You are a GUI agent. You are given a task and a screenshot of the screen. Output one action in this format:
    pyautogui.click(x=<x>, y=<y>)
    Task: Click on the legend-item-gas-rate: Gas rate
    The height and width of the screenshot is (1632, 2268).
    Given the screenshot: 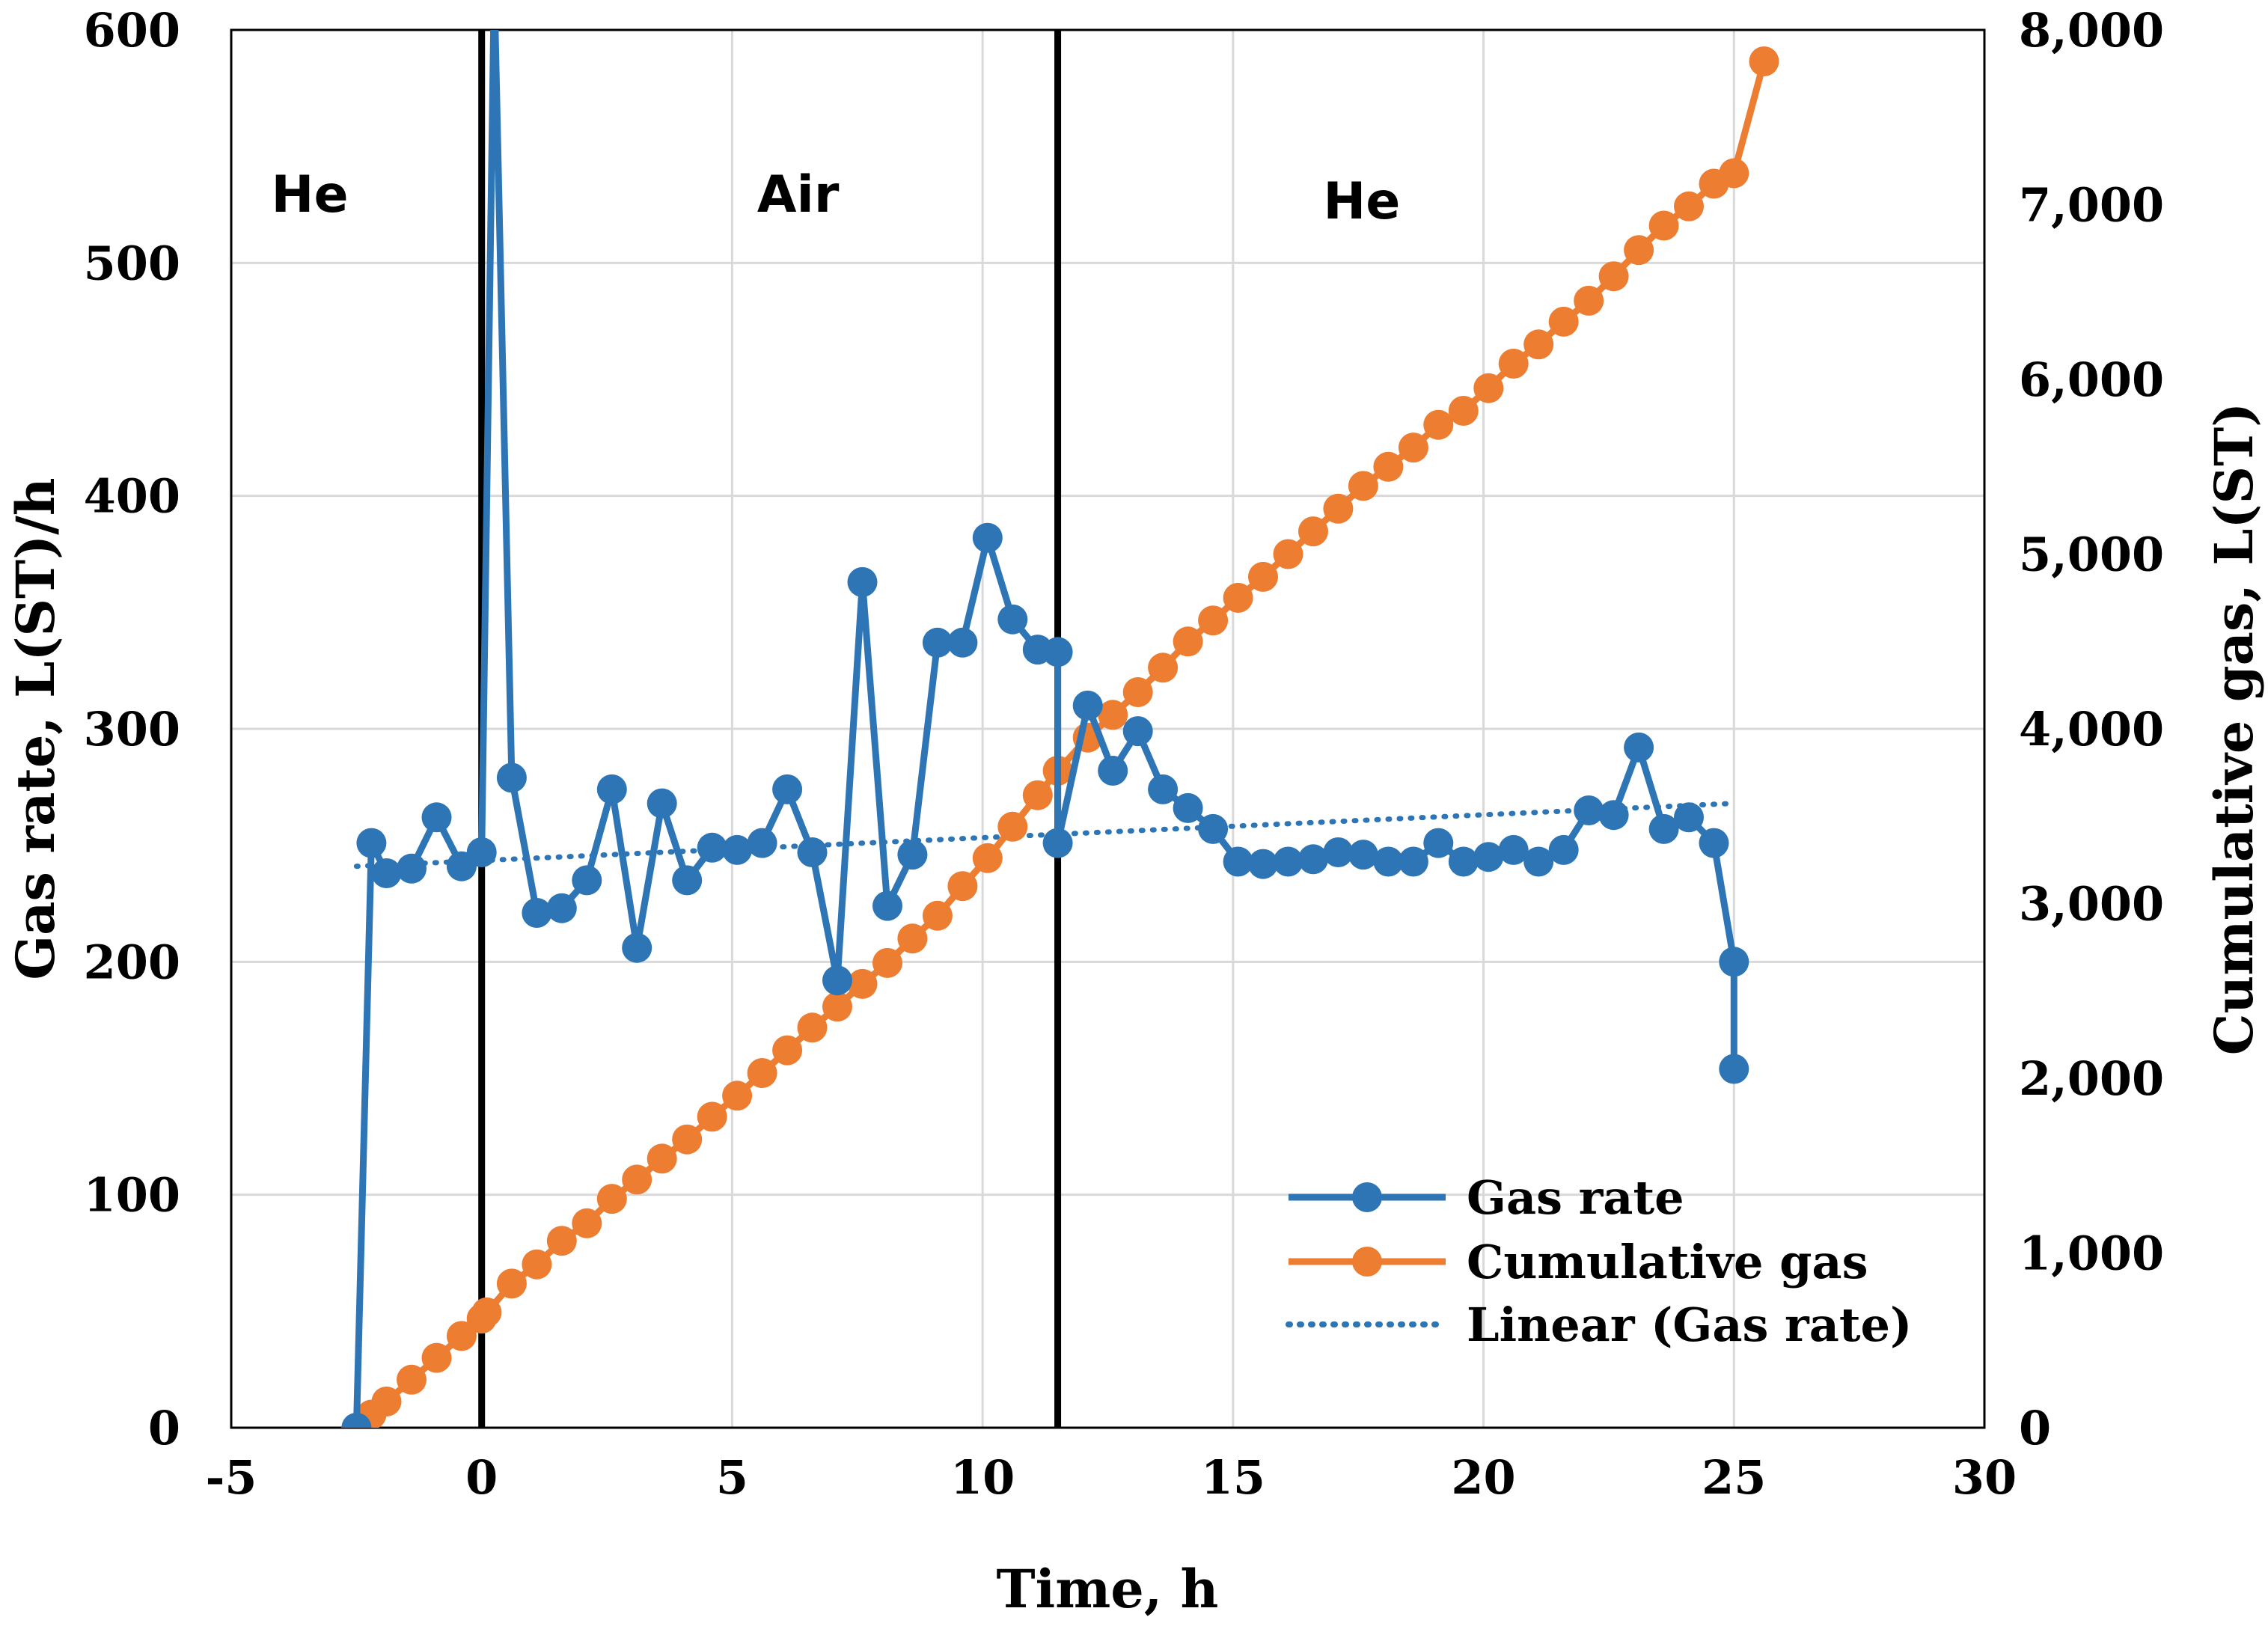 What is the action you would take?
    pyautogui.click(x=1486, y=1198)
    